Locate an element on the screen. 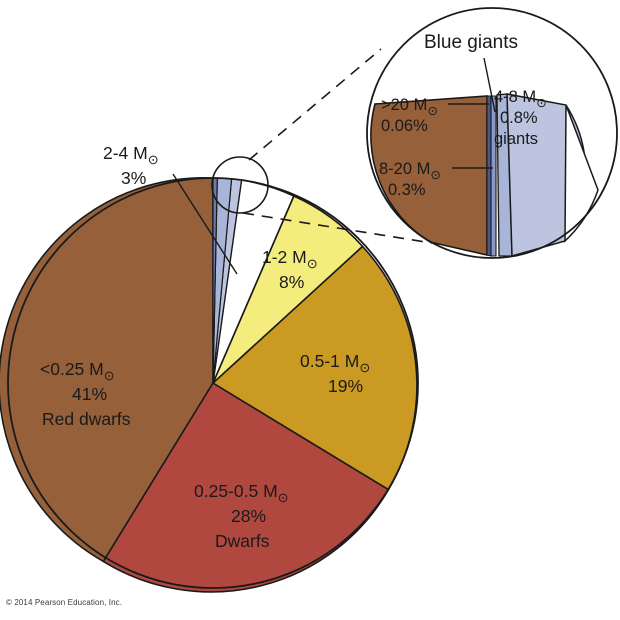 Image resolution: width=620 pixels, height=620 pixels. label-over-twenty-mass: >20 M⊙ is located at coordinates (409, 107).